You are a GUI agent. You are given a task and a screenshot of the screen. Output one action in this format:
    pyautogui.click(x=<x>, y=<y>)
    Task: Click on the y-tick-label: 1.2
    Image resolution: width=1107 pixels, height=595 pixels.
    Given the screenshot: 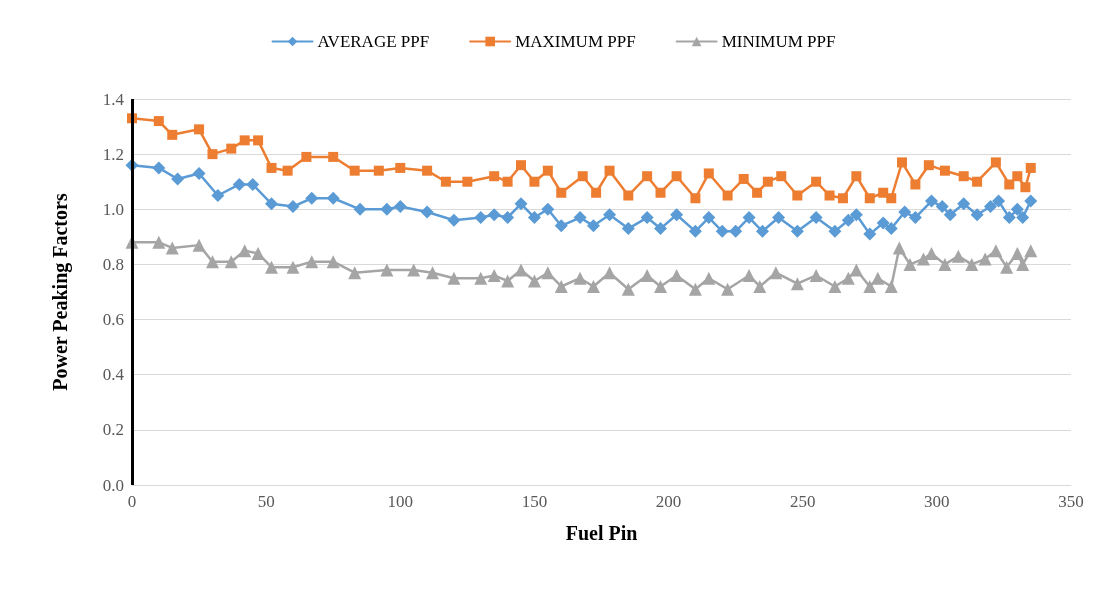 What is the action you would take?
    pyautogui.click(x=113, y=154)
    